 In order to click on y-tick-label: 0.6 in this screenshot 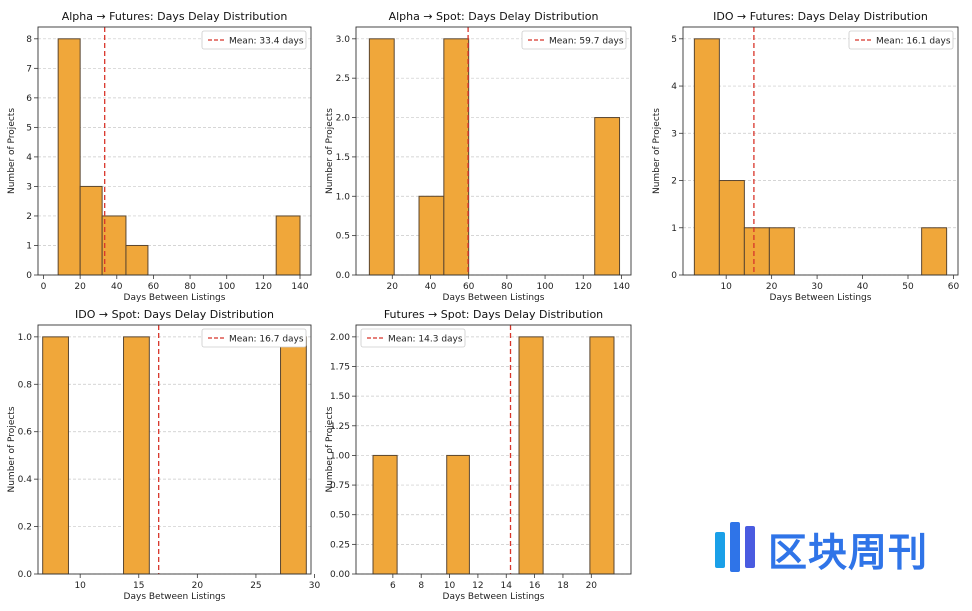, I will do `click(25, 433)`.